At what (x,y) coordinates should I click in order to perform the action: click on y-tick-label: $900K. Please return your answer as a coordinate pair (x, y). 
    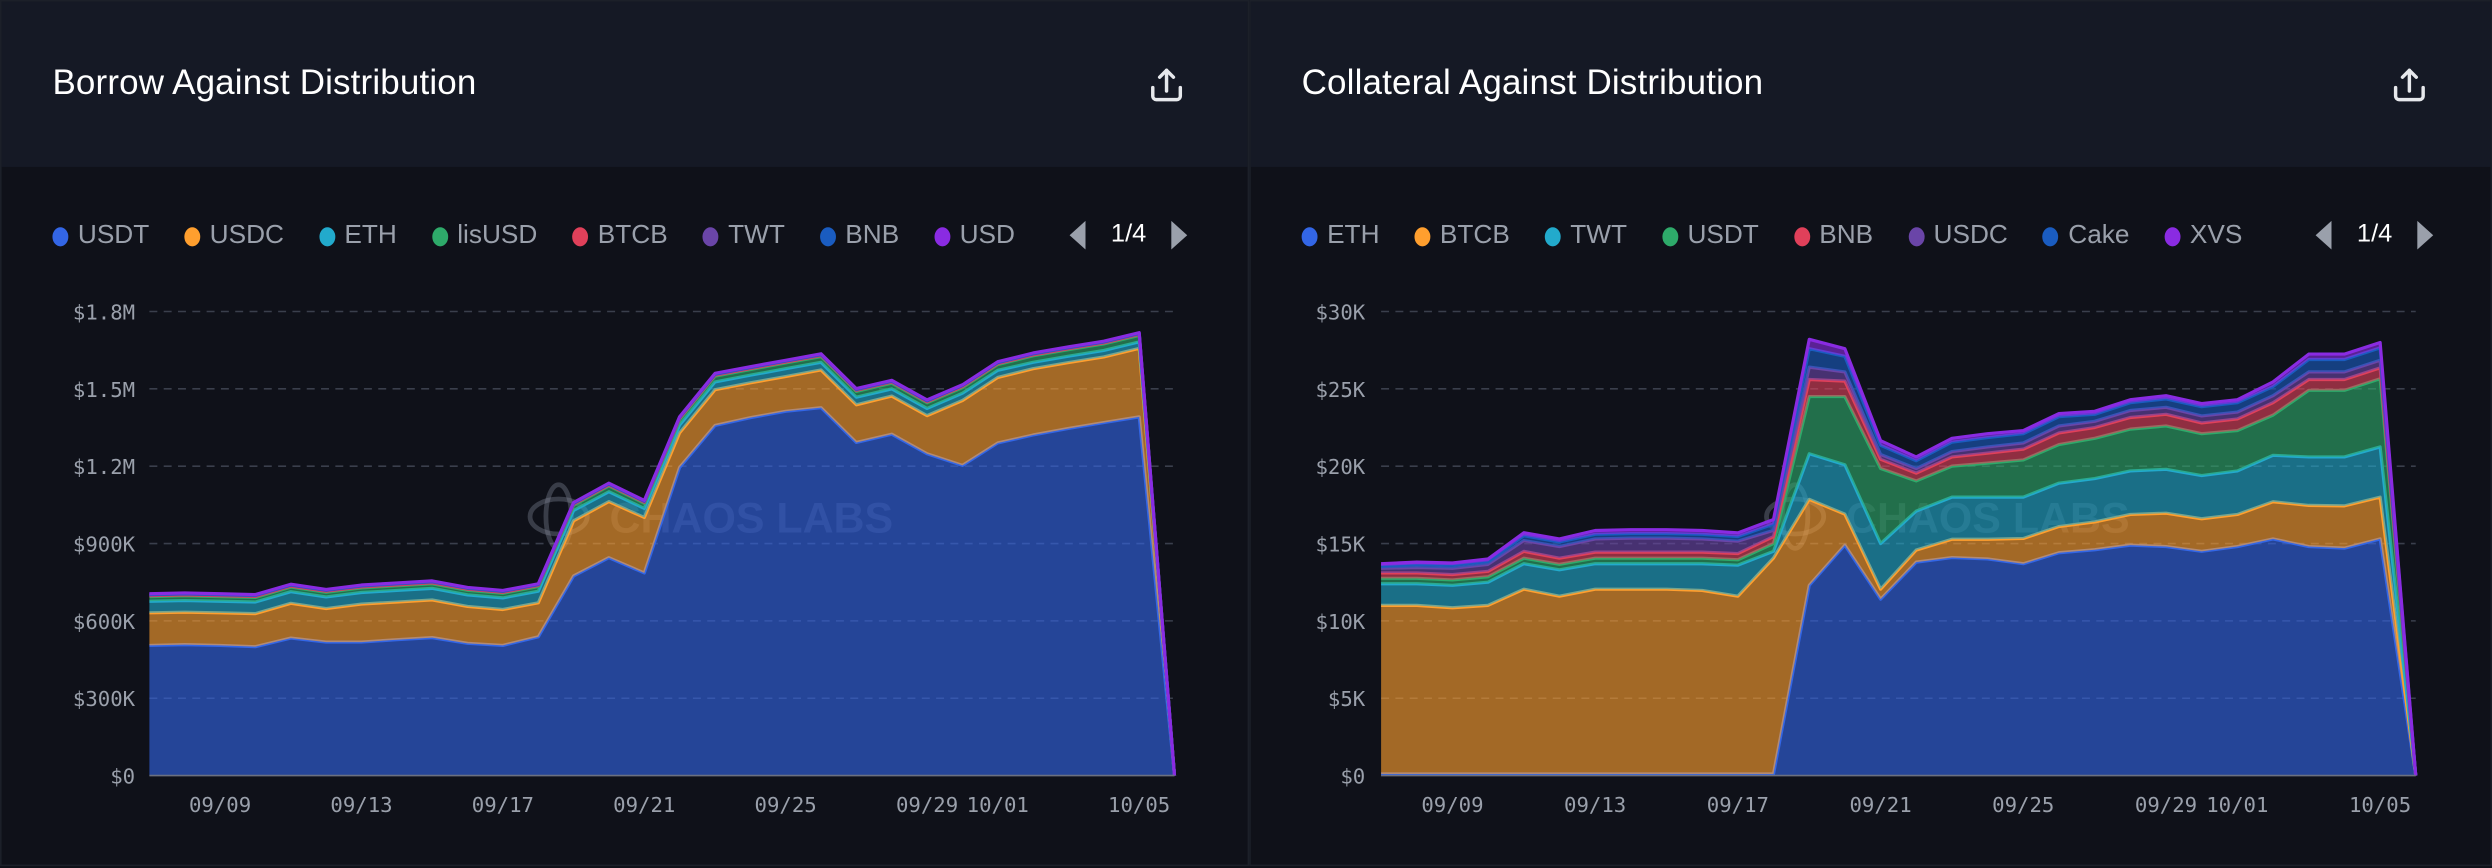
    Looking at the image, I should click on (104, 544).